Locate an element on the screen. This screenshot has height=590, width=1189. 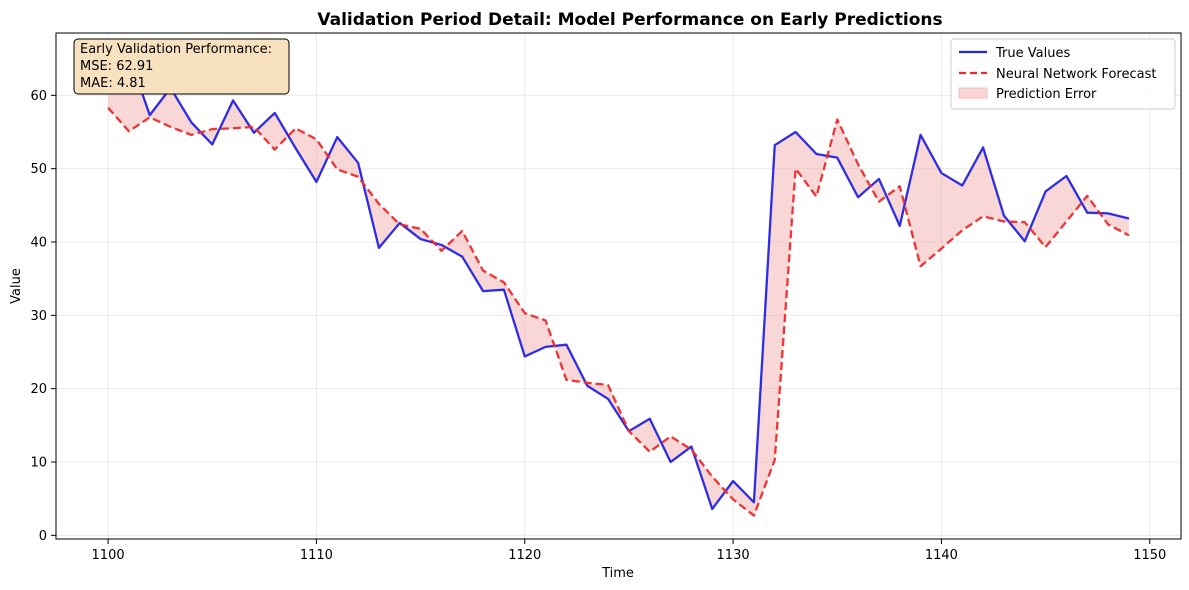
annotation-background is located at coordinates (181, 66).